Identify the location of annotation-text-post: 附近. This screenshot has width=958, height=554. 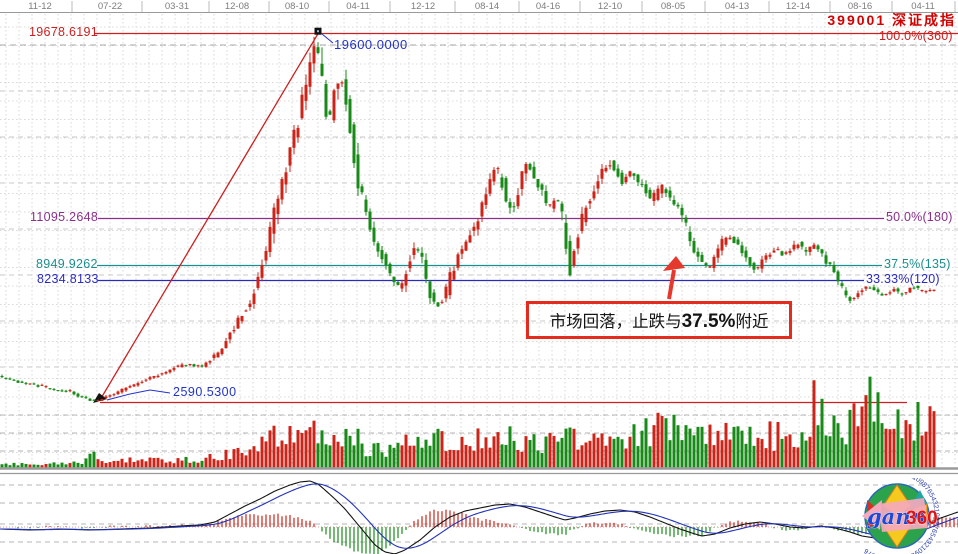
(752, 321).